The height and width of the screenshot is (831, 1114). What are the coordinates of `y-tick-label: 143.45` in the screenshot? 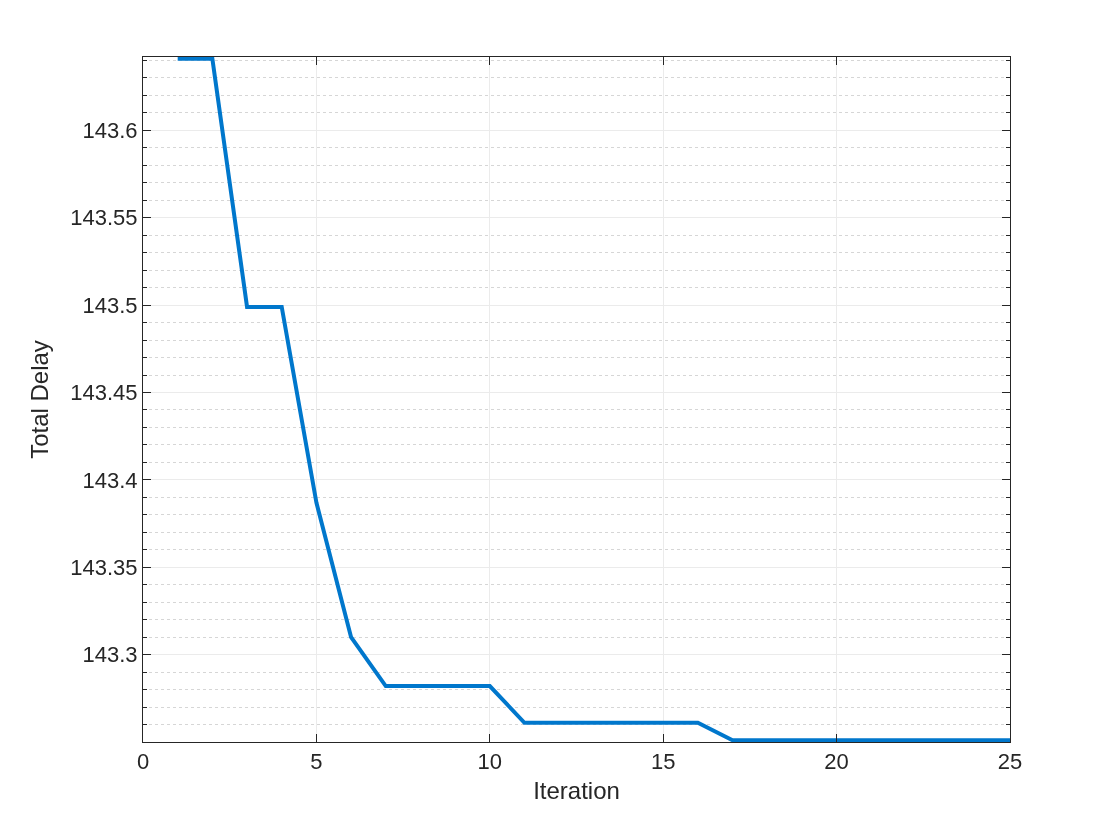 It's located at (104, 393).